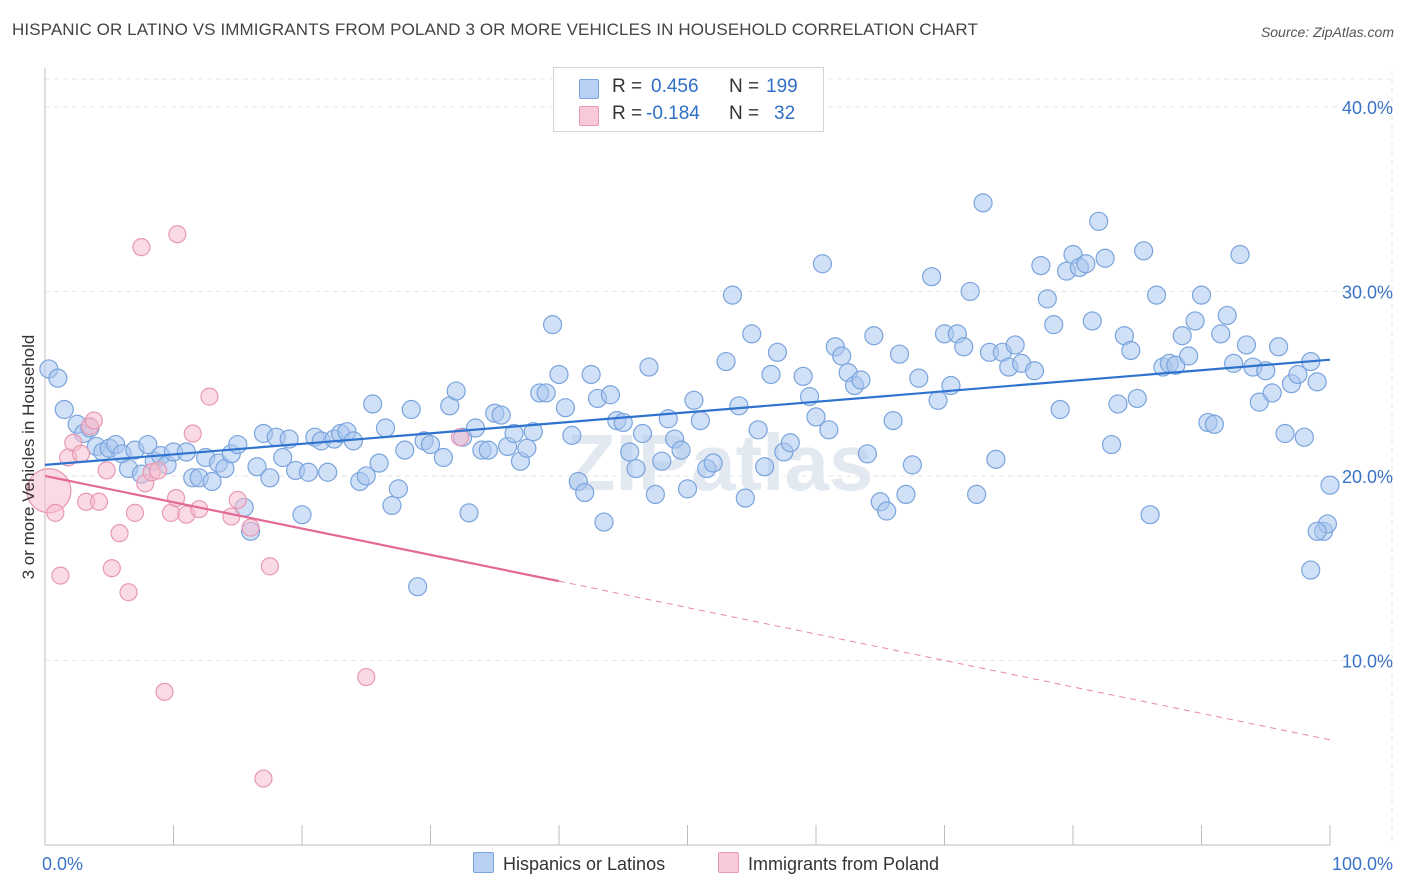 Image resolution: width=1406 pixels, height=892 pixels. Describe the element at coordinates (673, 113) in the screenshot. I see `r-value: -0.184` at that location.